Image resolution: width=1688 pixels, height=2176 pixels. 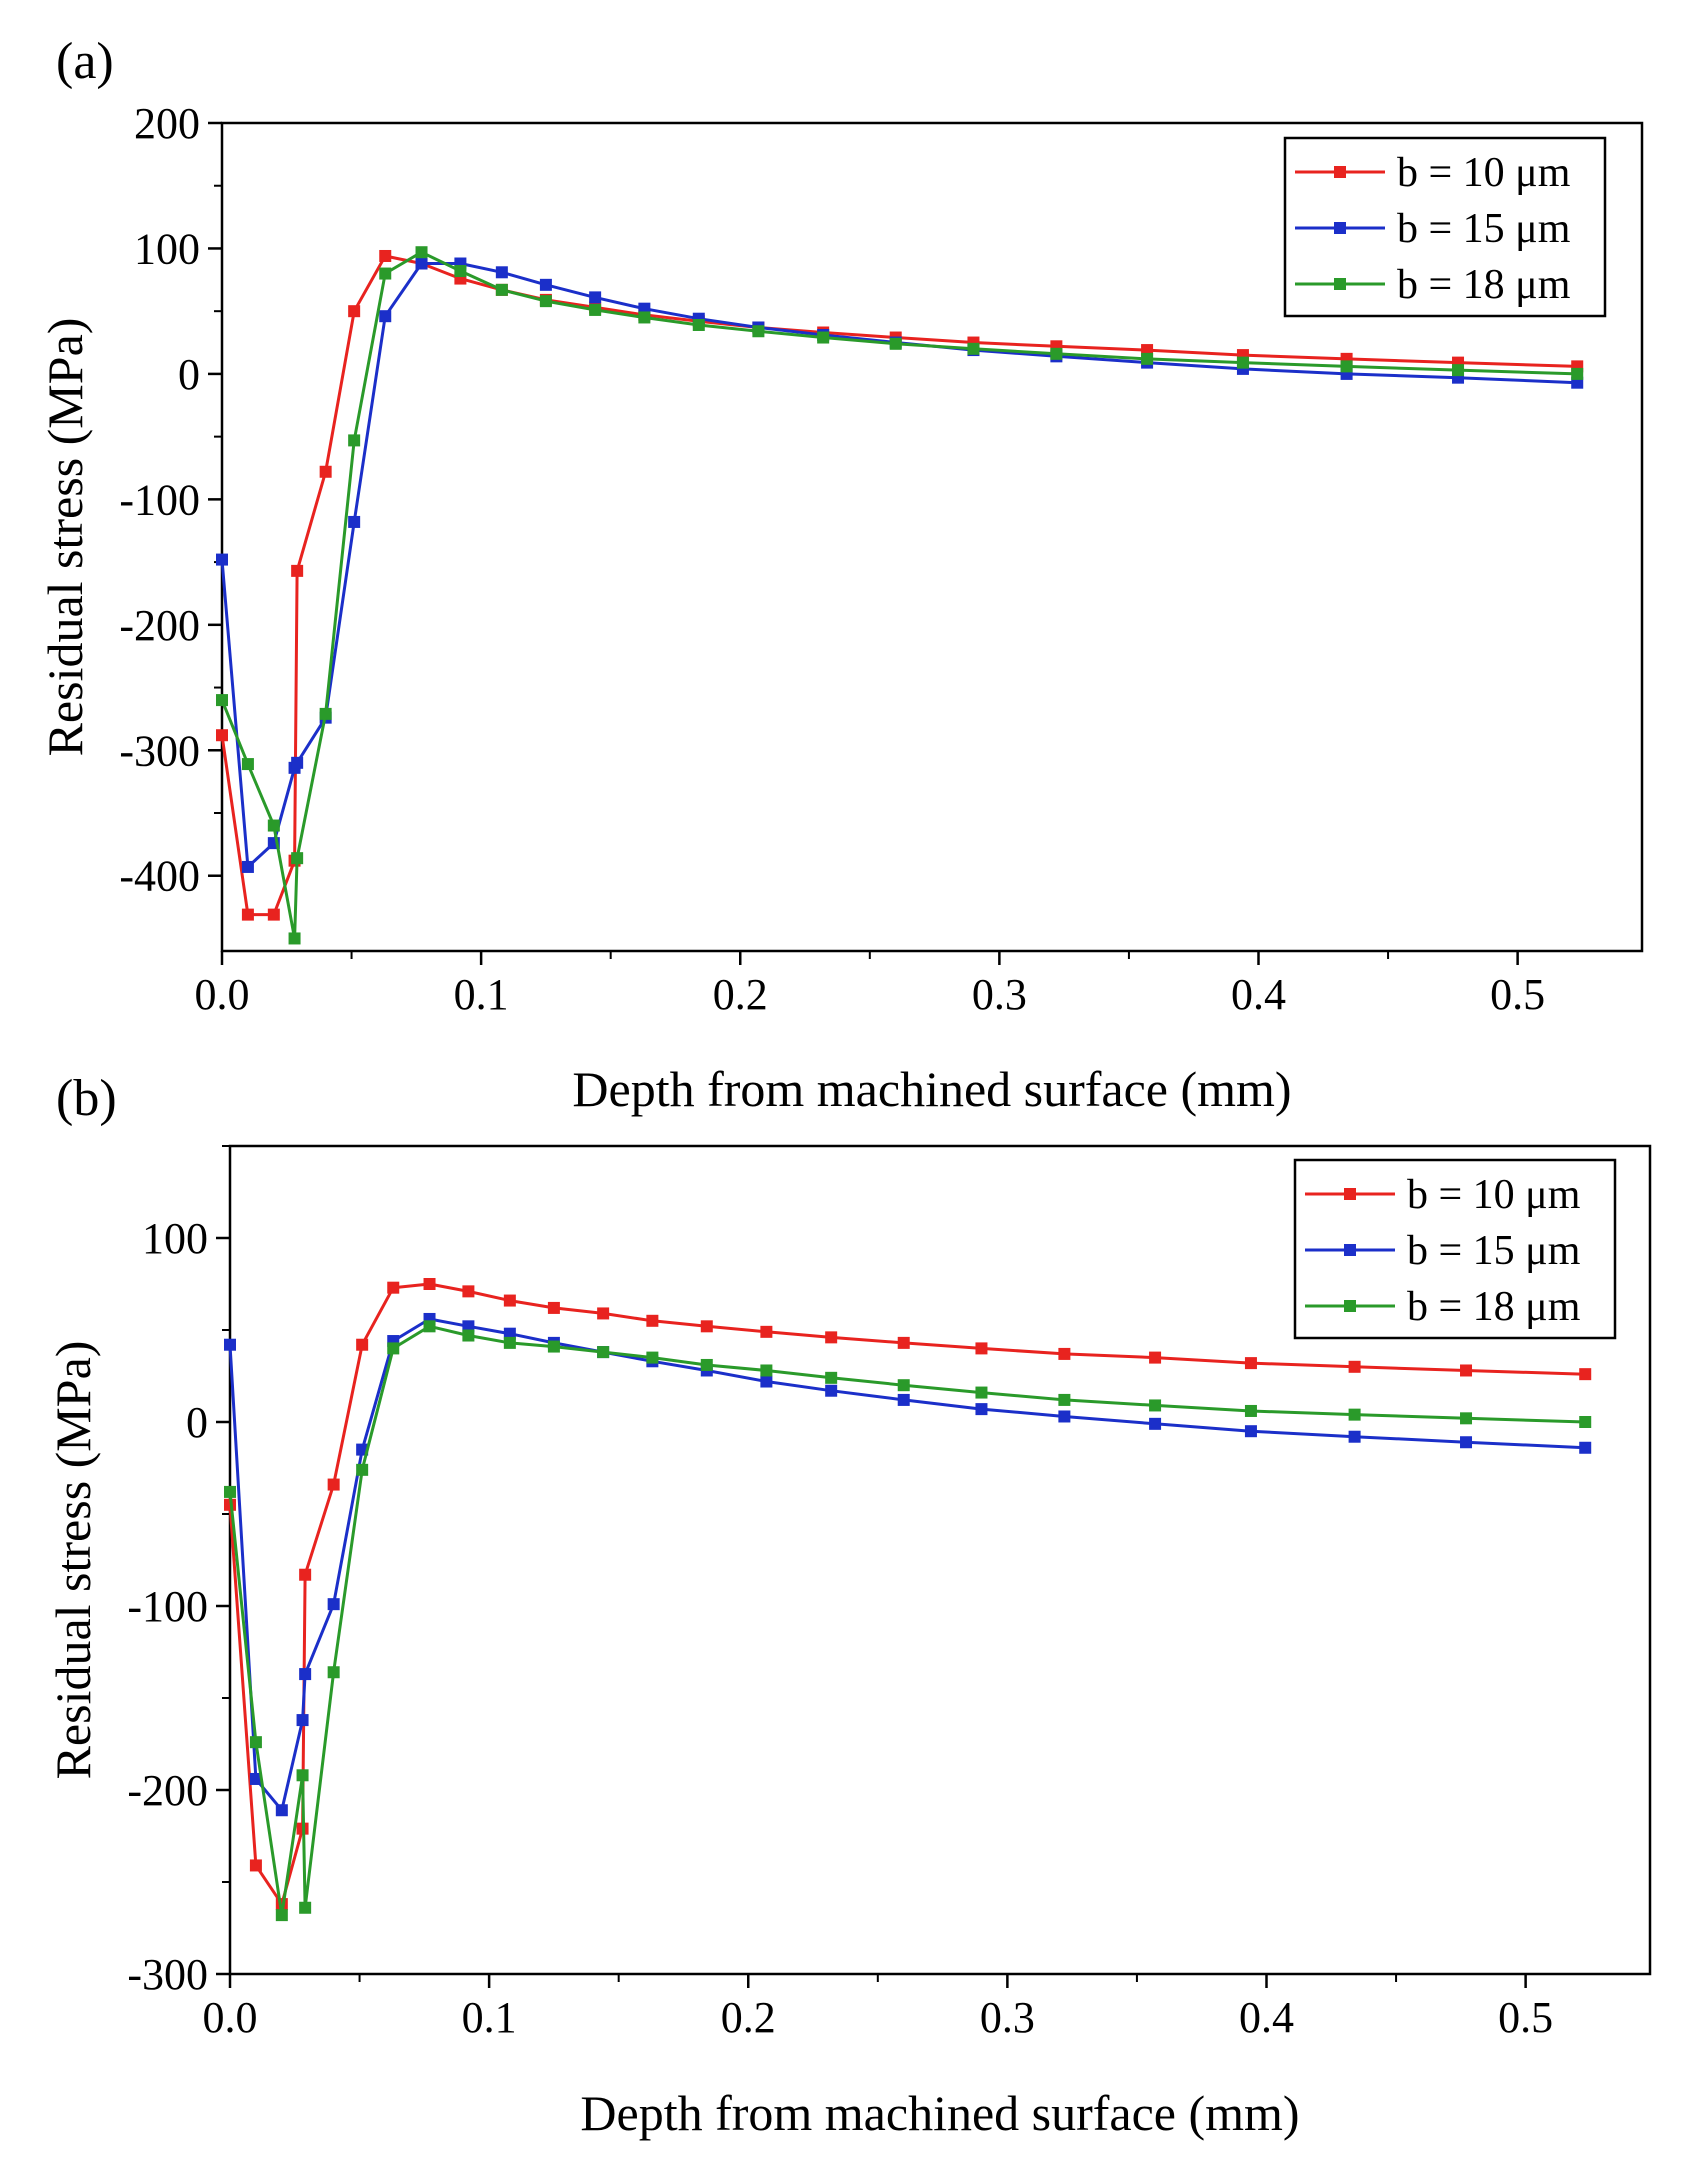 I want to click on x-tick-label-b: 0.1, so click(x=489, y=2017).